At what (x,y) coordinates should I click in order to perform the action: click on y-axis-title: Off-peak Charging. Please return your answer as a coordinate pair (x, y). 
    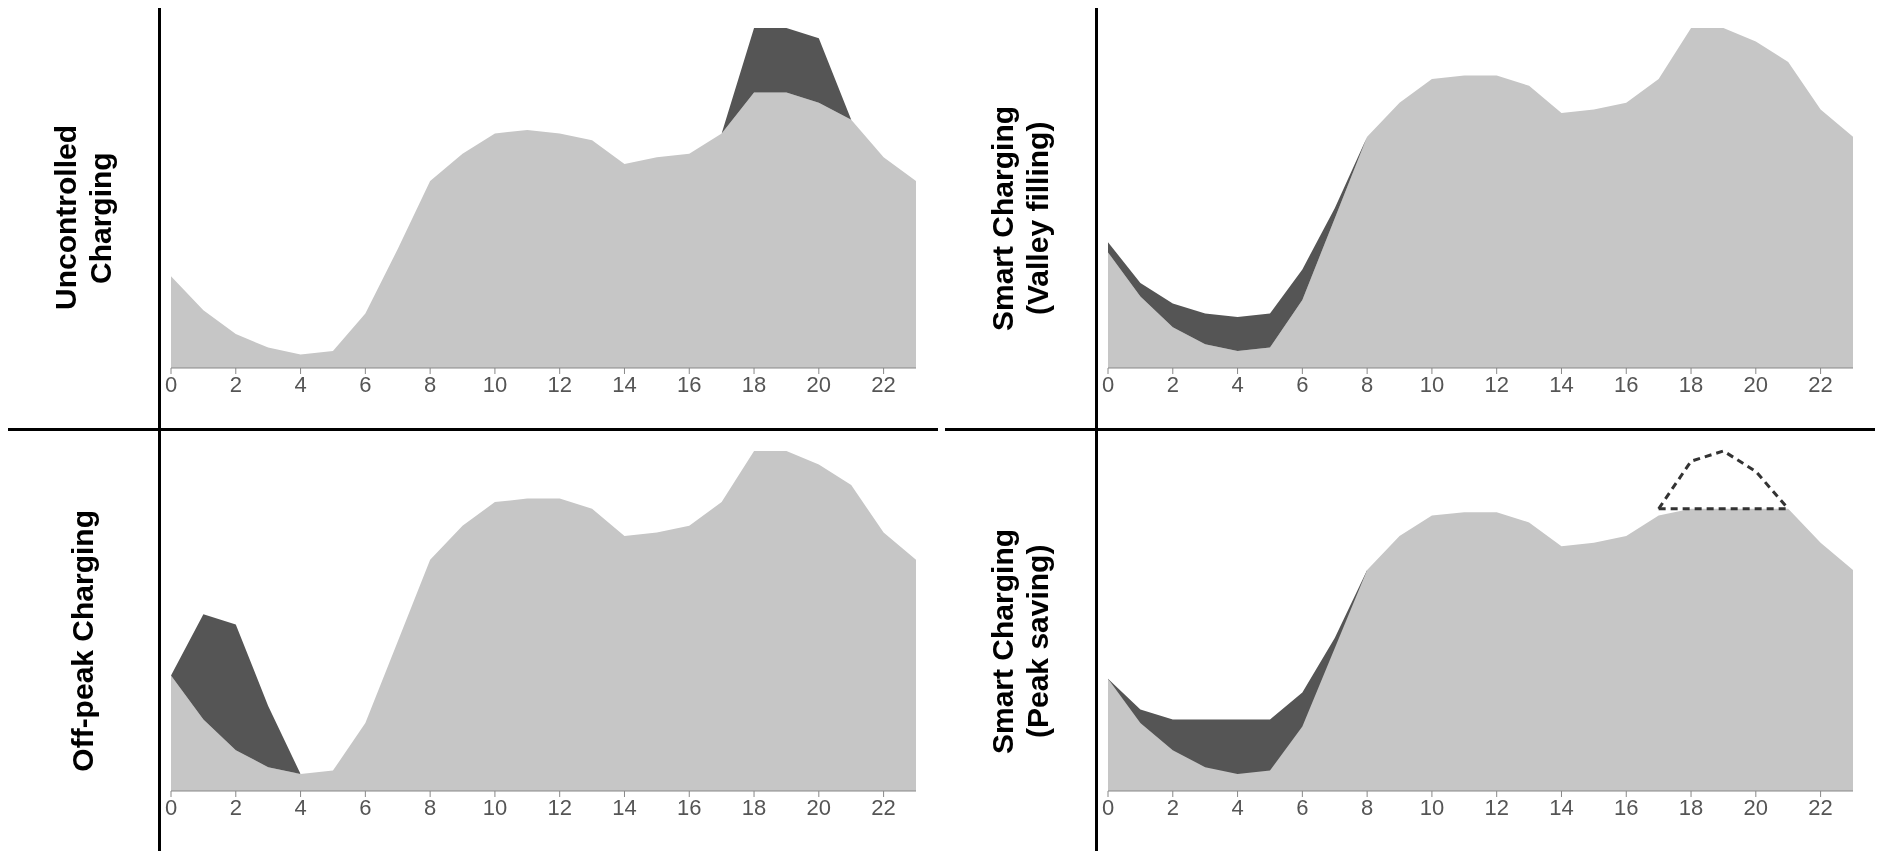
    Looking at the image, I should click on (82, 641).